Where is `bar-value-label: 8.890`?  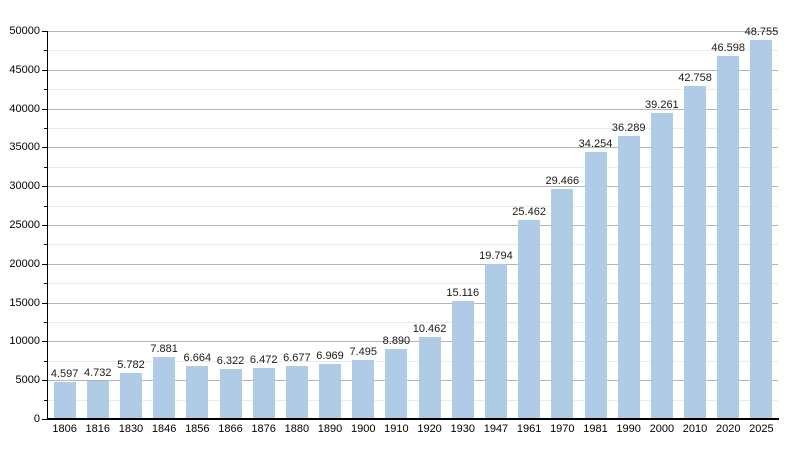 bar-value-label: 8.890 is located at coordinates (396, 341).